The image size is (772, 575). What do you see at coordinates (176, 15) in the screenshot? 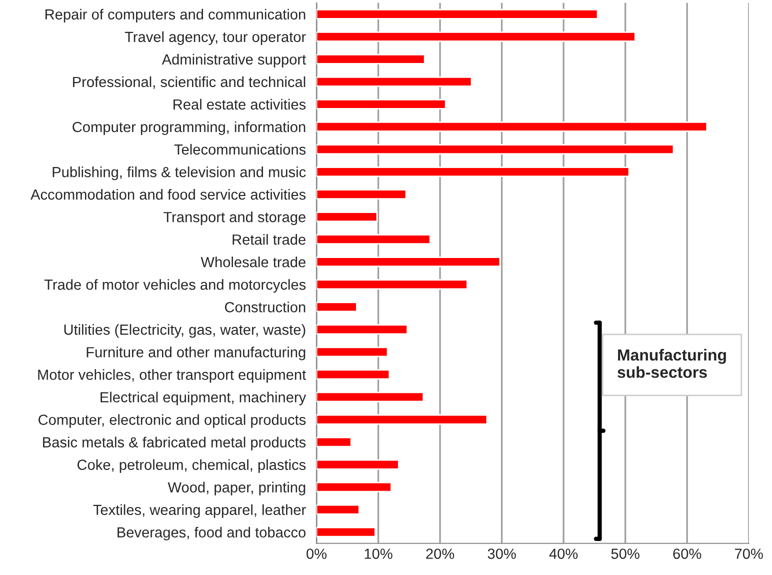
I see `y-tick-label: Repair of computers and communication` at bounding box center [176, 15].